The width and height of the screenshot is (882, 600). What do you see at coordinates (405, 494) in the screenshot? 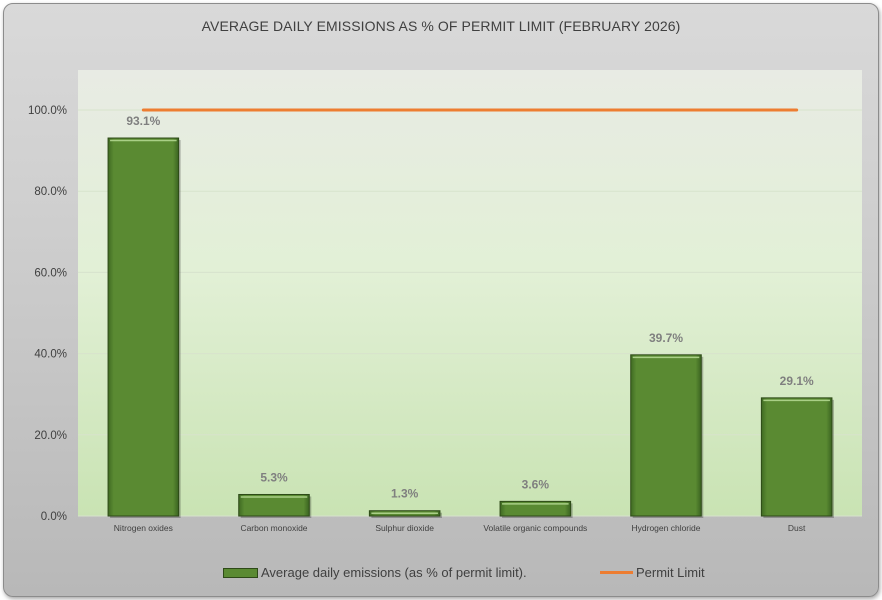
I see `data-label: 1.3%` at bounding box center [405, 494].